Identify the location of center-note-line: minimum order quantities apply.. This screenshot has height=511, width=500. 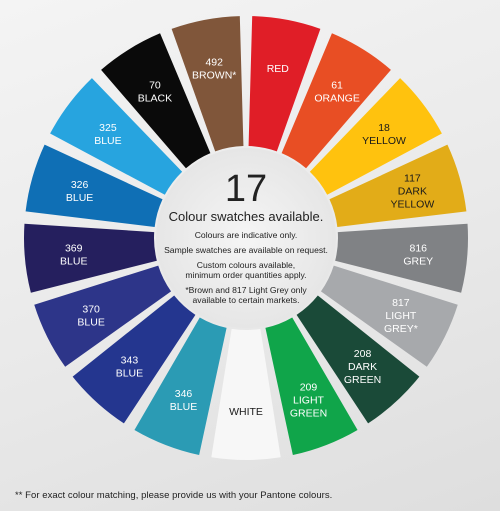
(245, 275).